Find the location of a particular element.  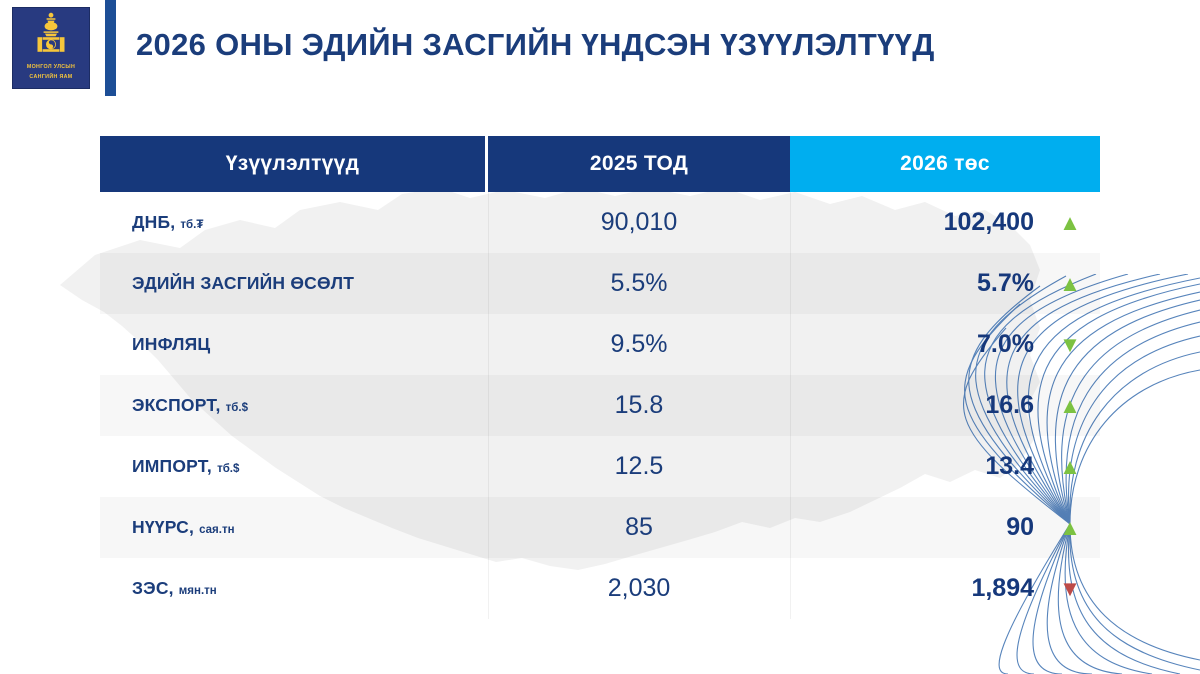

cell-value-2025: 85 is located at coordinates (639, 527).